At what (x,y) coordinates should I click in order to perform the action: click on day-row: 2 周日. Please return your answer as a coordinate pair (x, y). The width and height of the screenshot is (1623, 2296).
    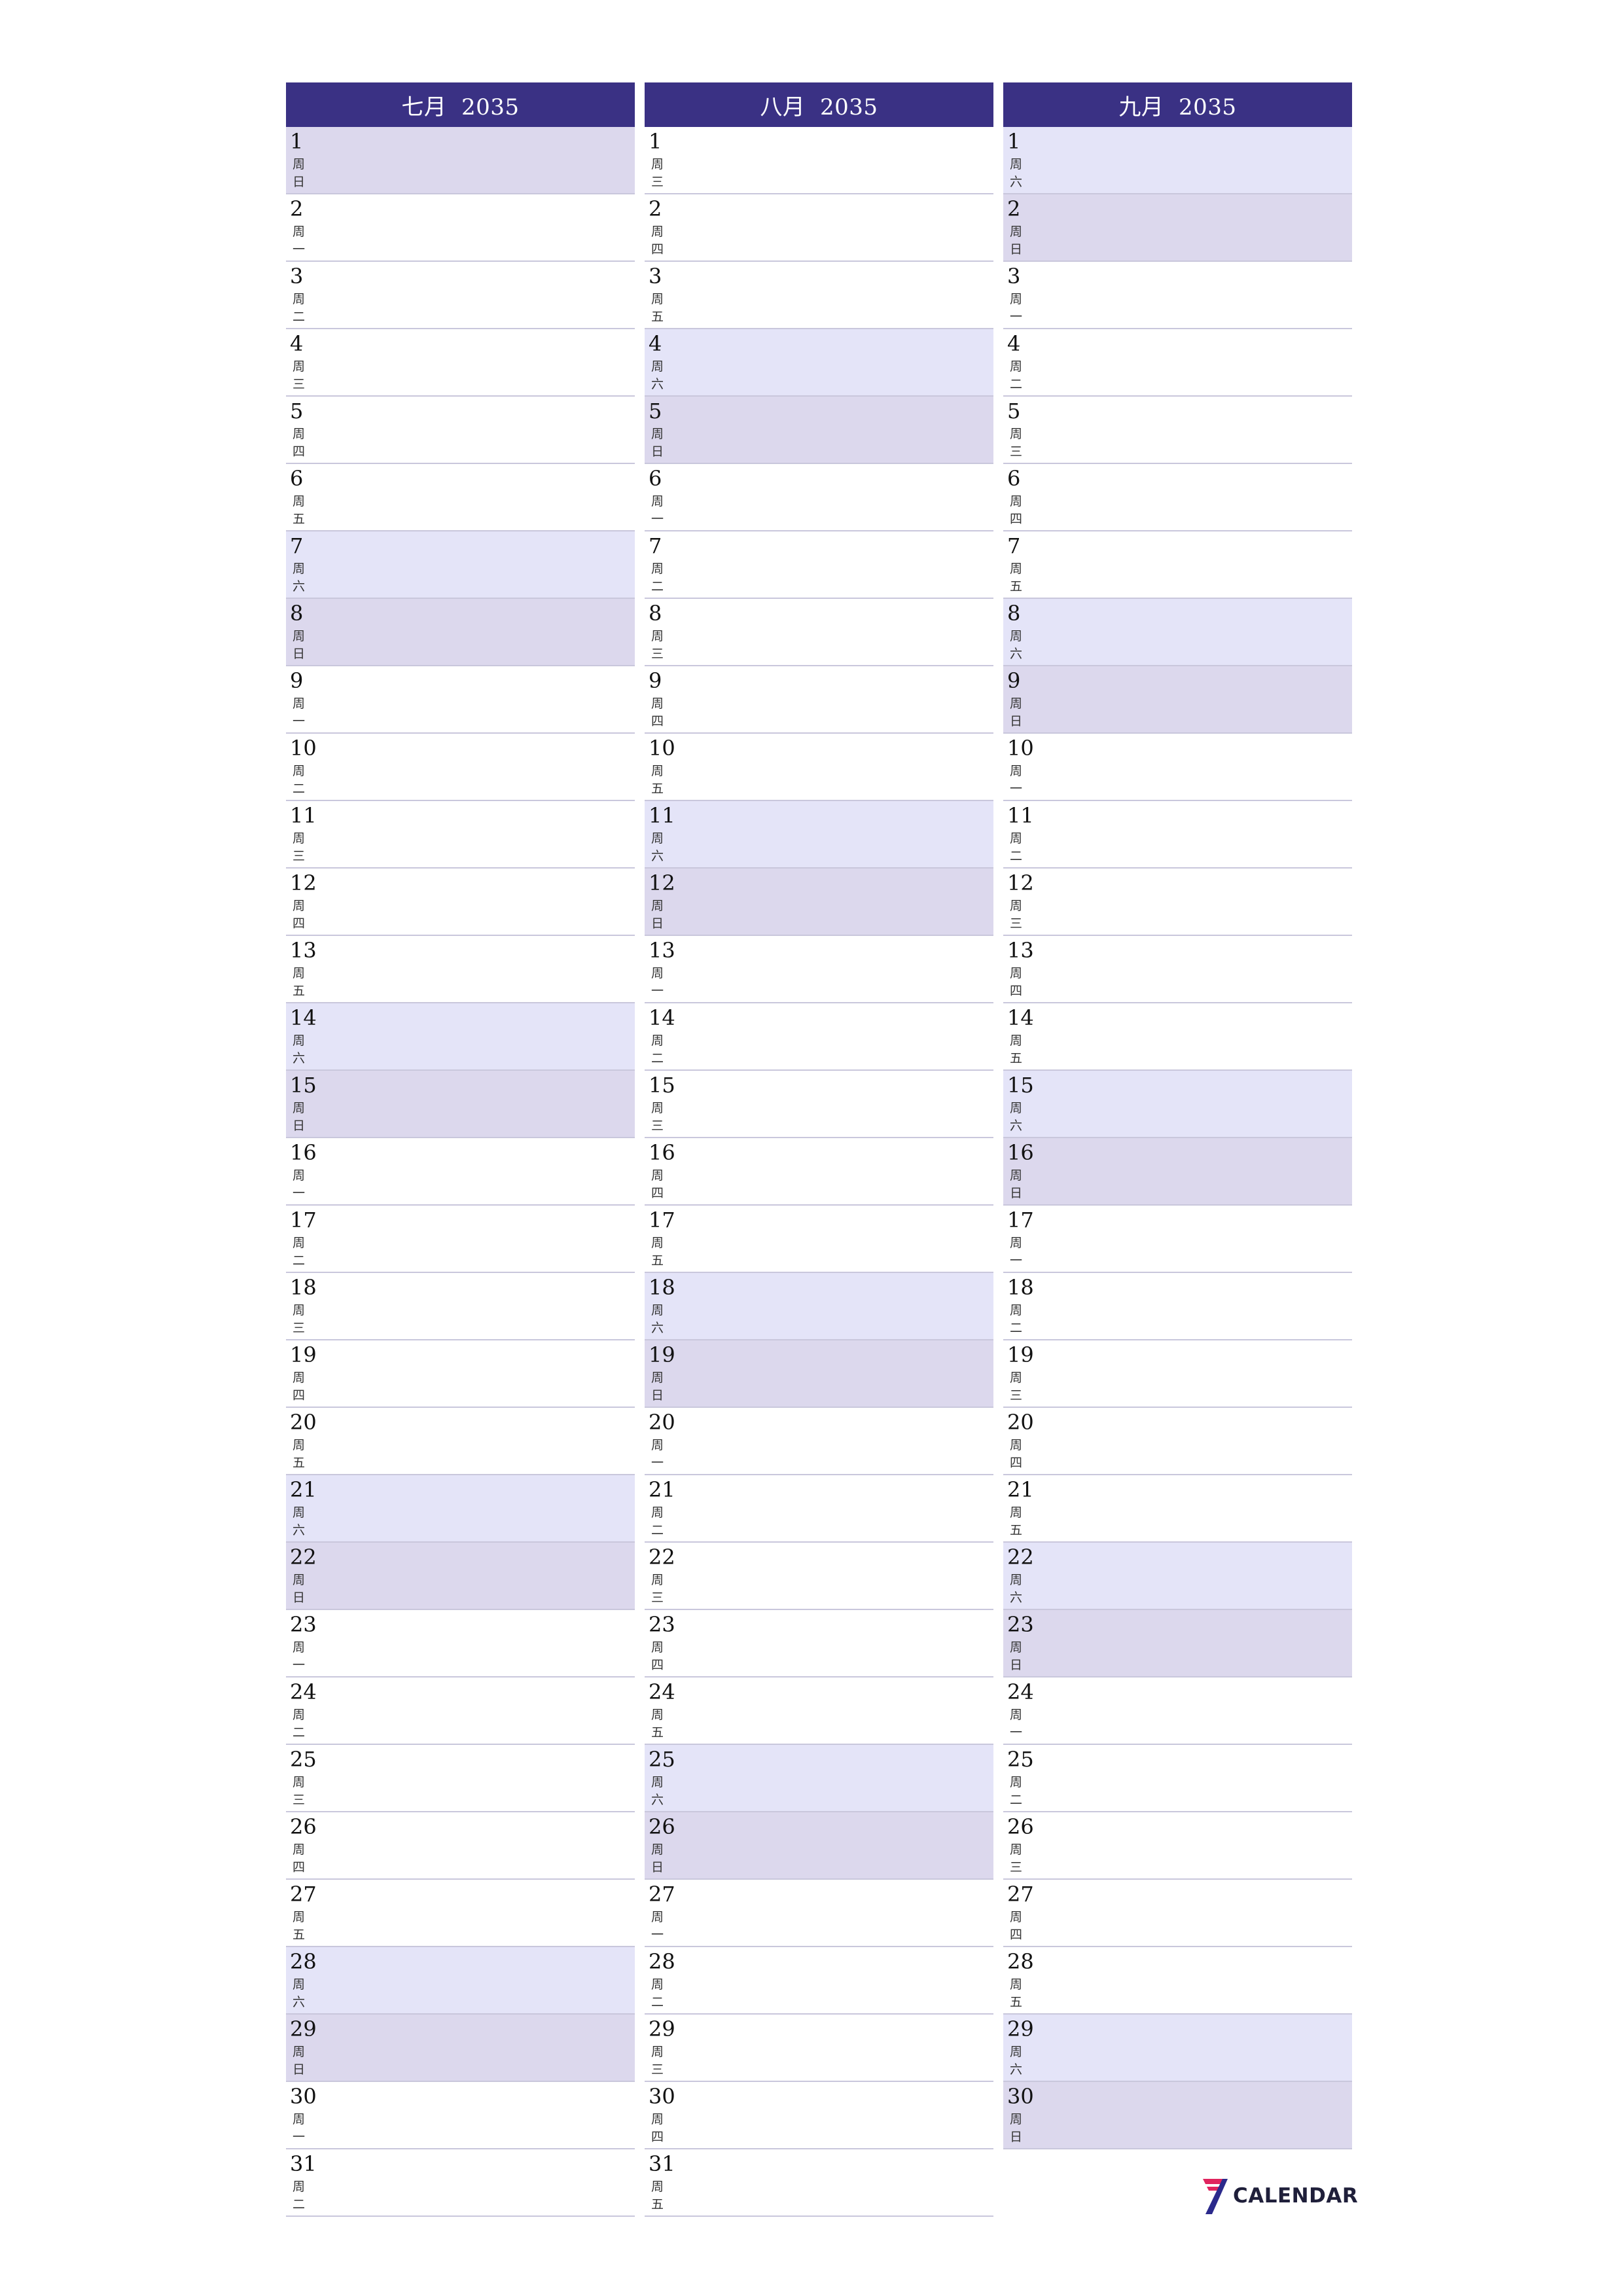
    Looking at the image, I should click on (1177, 228).